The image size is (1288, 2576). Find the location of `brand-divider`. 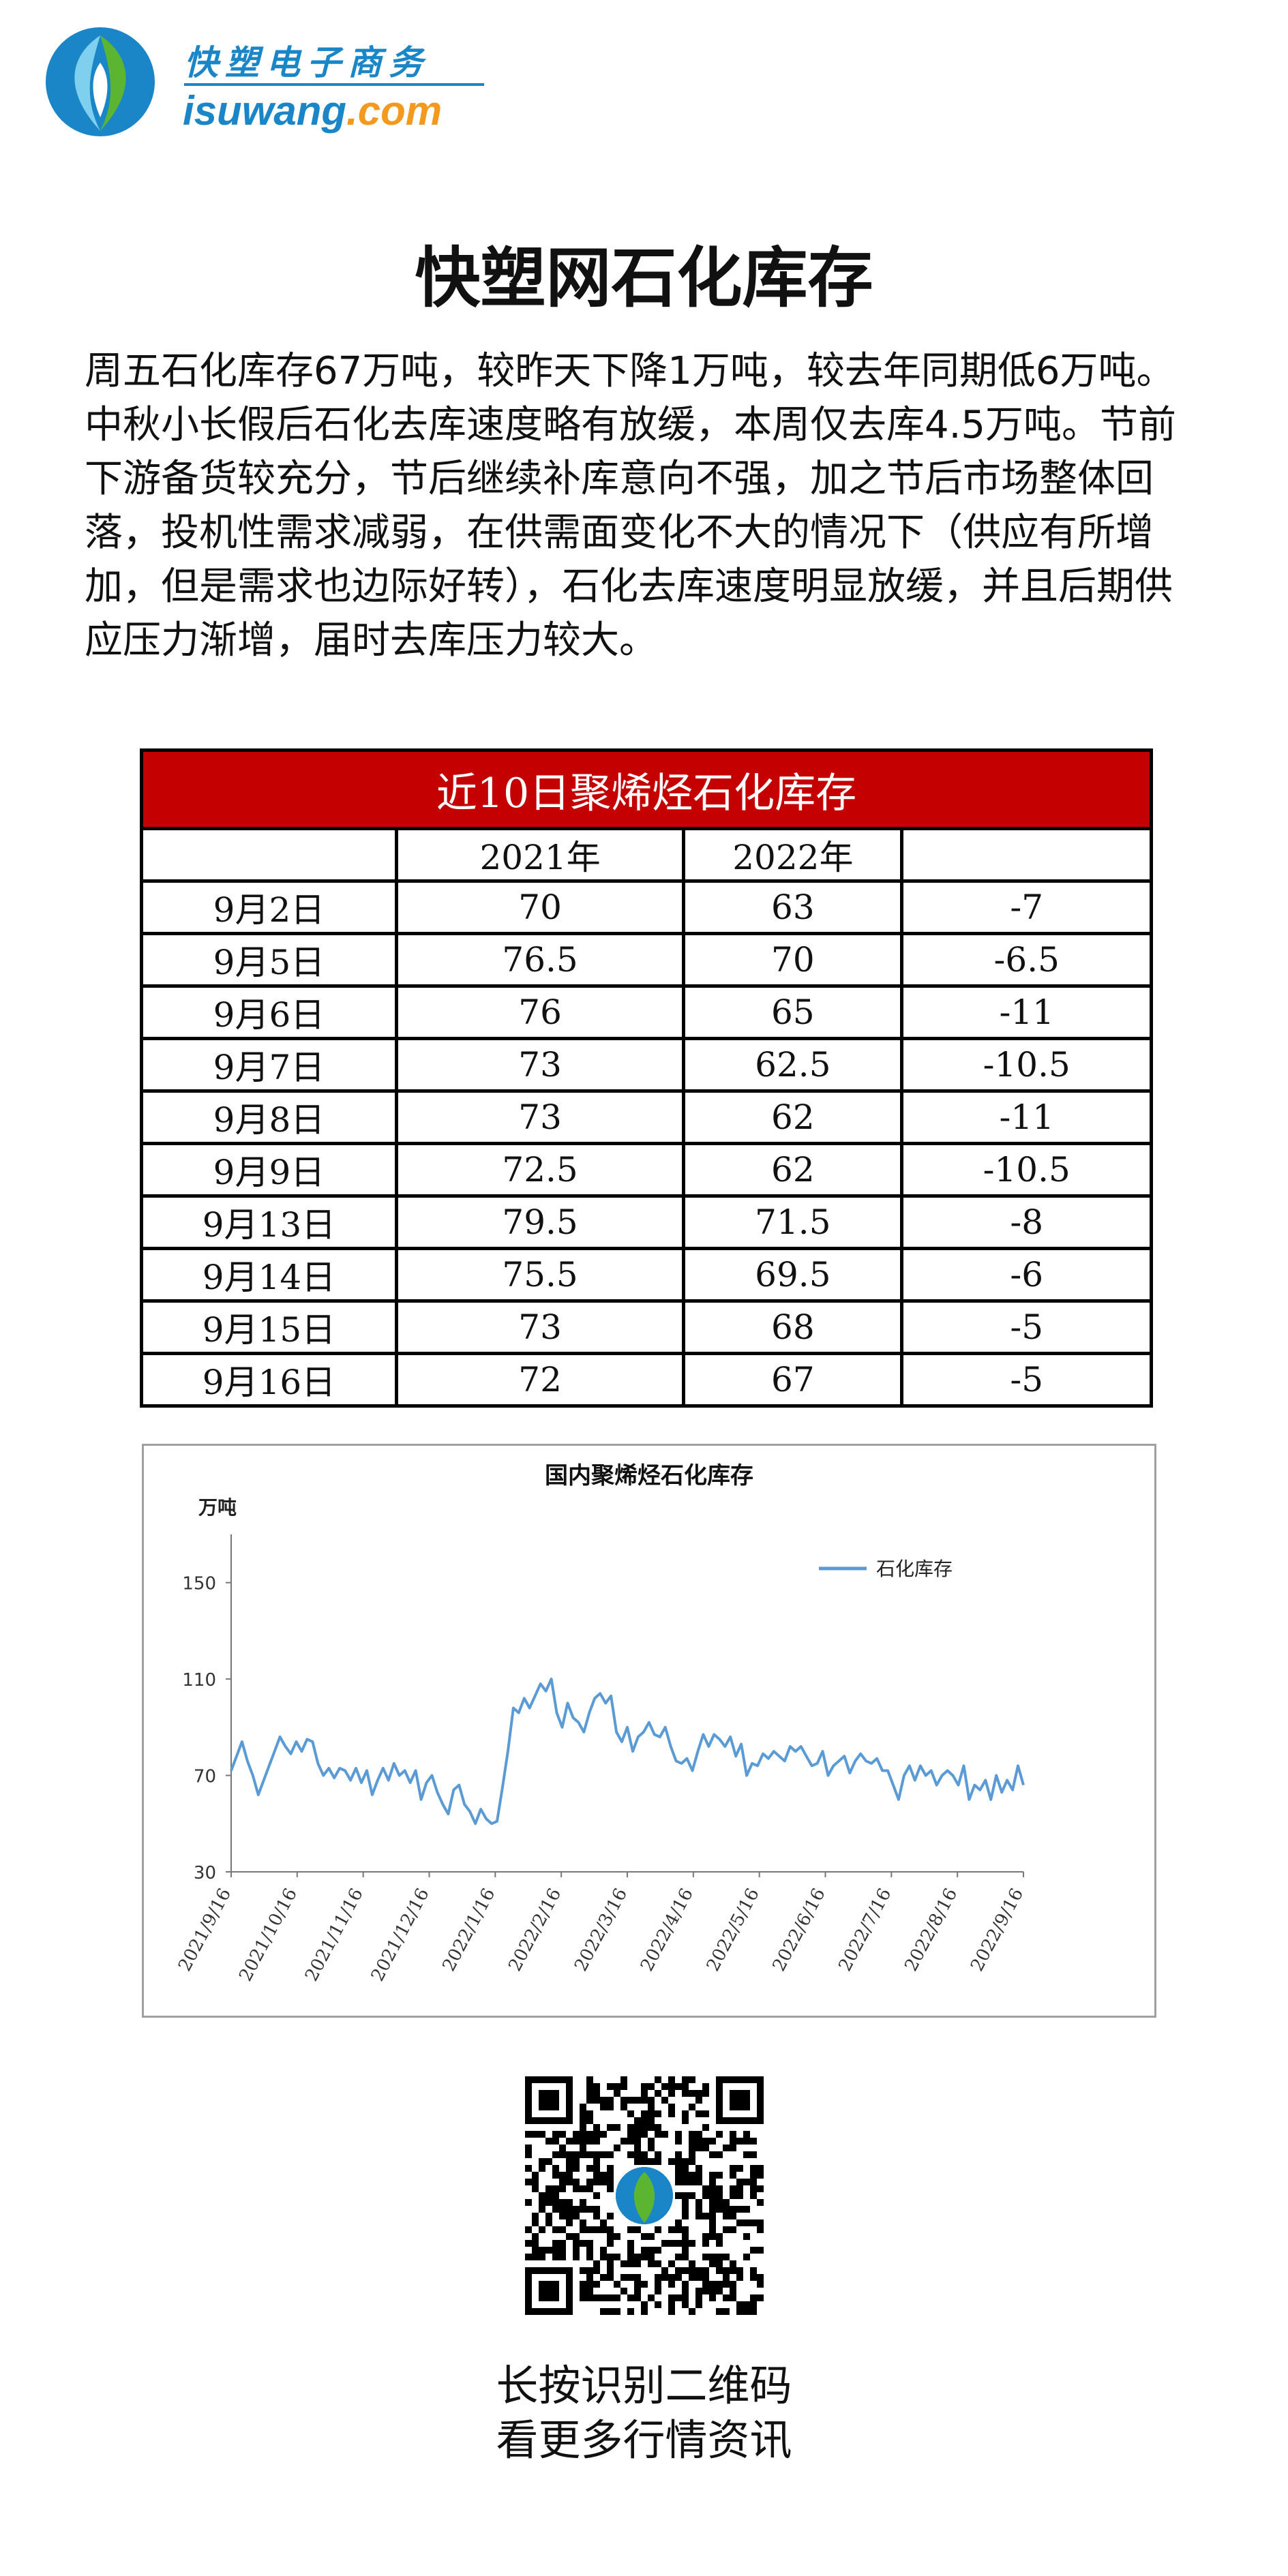

brand-divider is located at coordinates (334, 85).